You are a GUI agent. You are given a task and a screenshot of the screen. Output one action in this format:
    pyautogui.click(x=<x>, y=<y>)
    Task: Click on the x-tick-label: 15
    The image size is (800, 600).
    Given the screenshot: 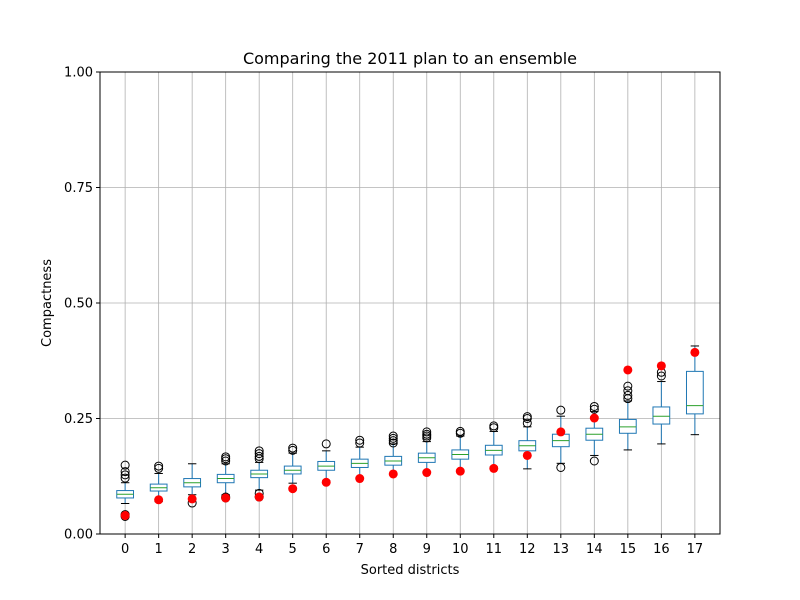 What is the action you would take?
    pyautogui.click(x=628, y=549)
    